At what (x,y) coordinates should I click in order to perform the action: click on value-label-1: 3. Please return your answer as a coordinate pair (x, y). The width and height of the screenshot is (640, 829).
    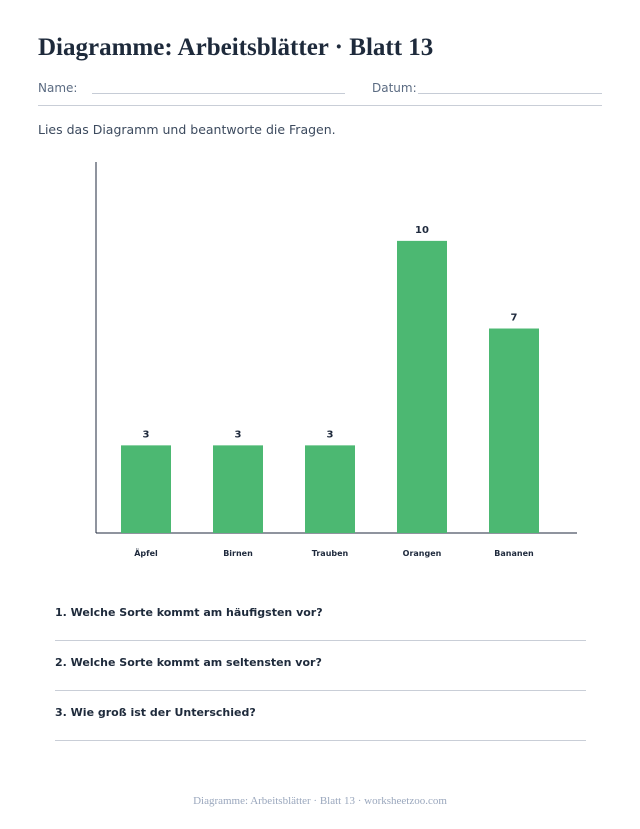
    Looking at the image, I should click on (238, 434).